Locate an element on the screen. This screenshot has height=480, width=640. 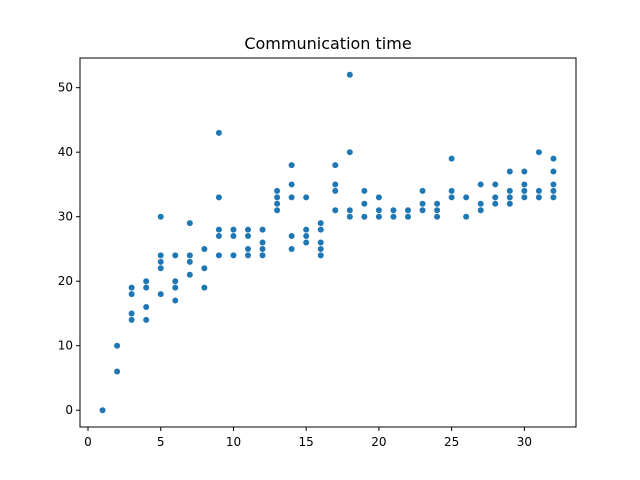
x-tick-label: 0 is located at coordinates (88, 442).